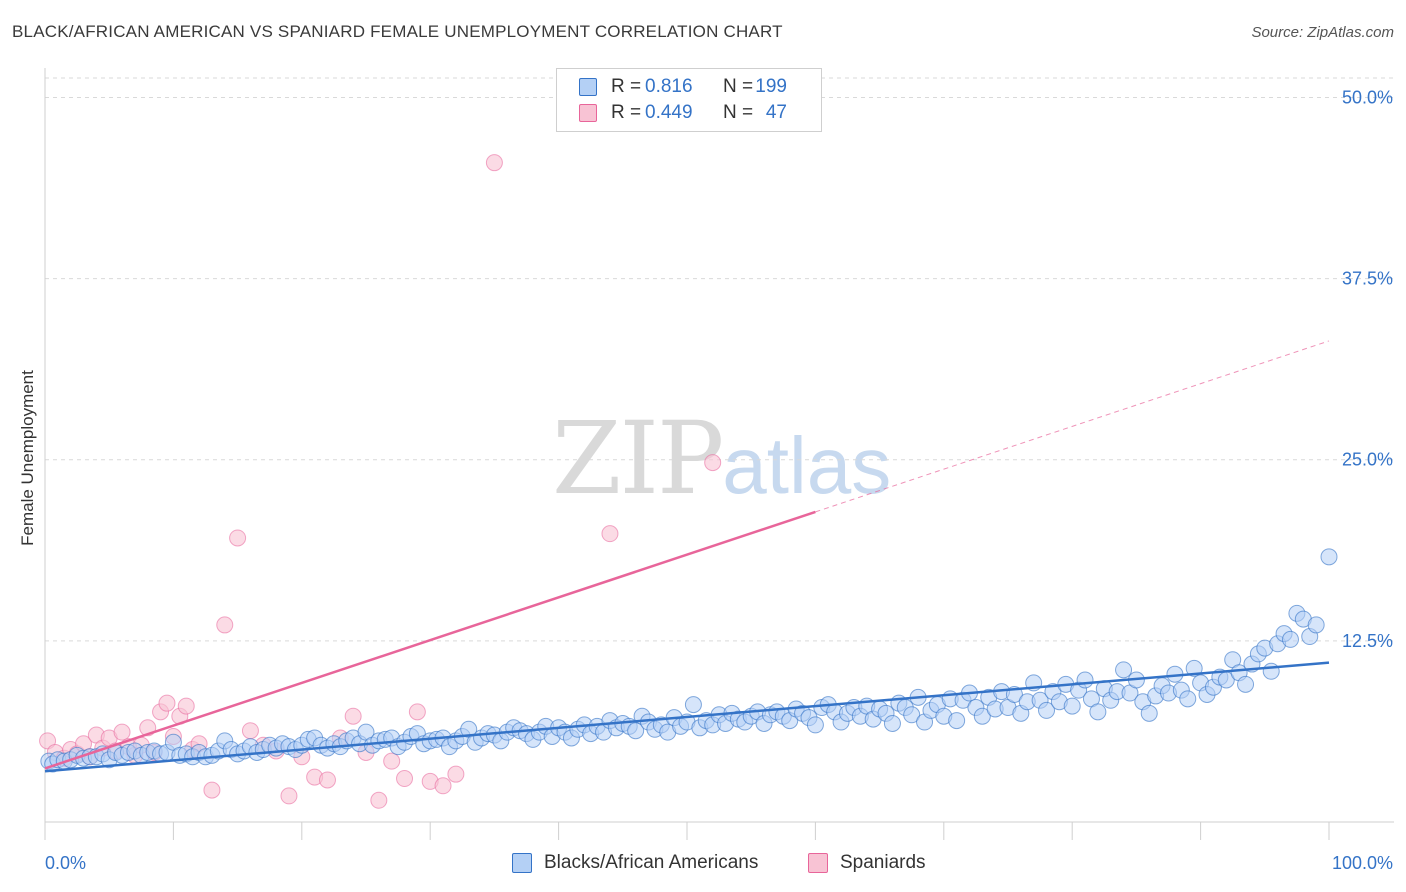 This screenshot has height=892, width=1406. I want to click on legend-item-spaniards: Spaniards, so click(867, 863).